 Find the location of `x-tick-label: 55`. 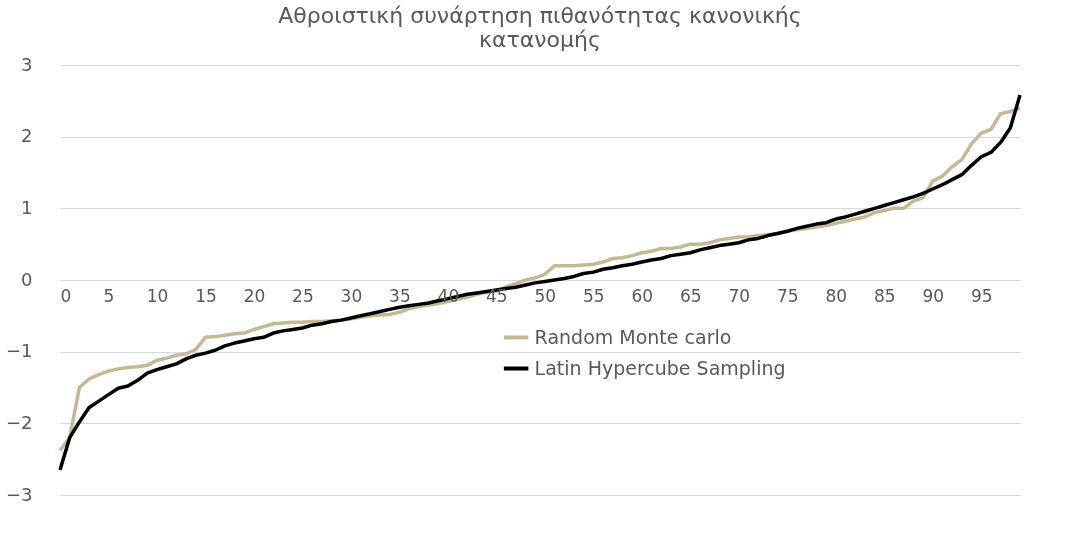

x-tick-label: 55 is located at coordinates (594, 295).